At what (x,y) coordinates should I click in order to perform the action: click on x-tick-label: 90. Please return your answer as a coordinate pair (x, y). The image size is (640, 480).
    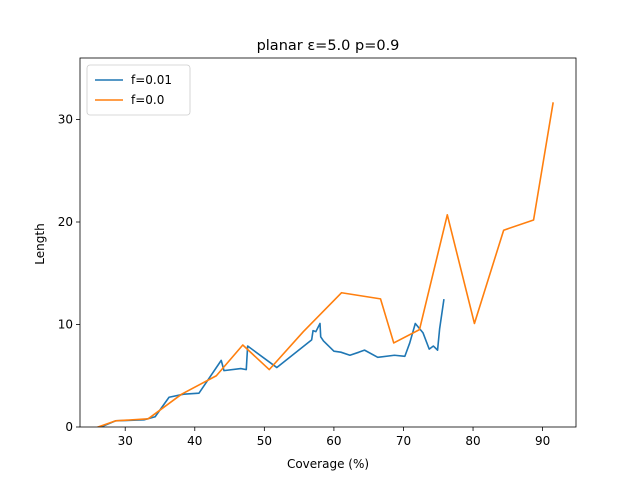
    Looking at the image, I should click on (542, 441).